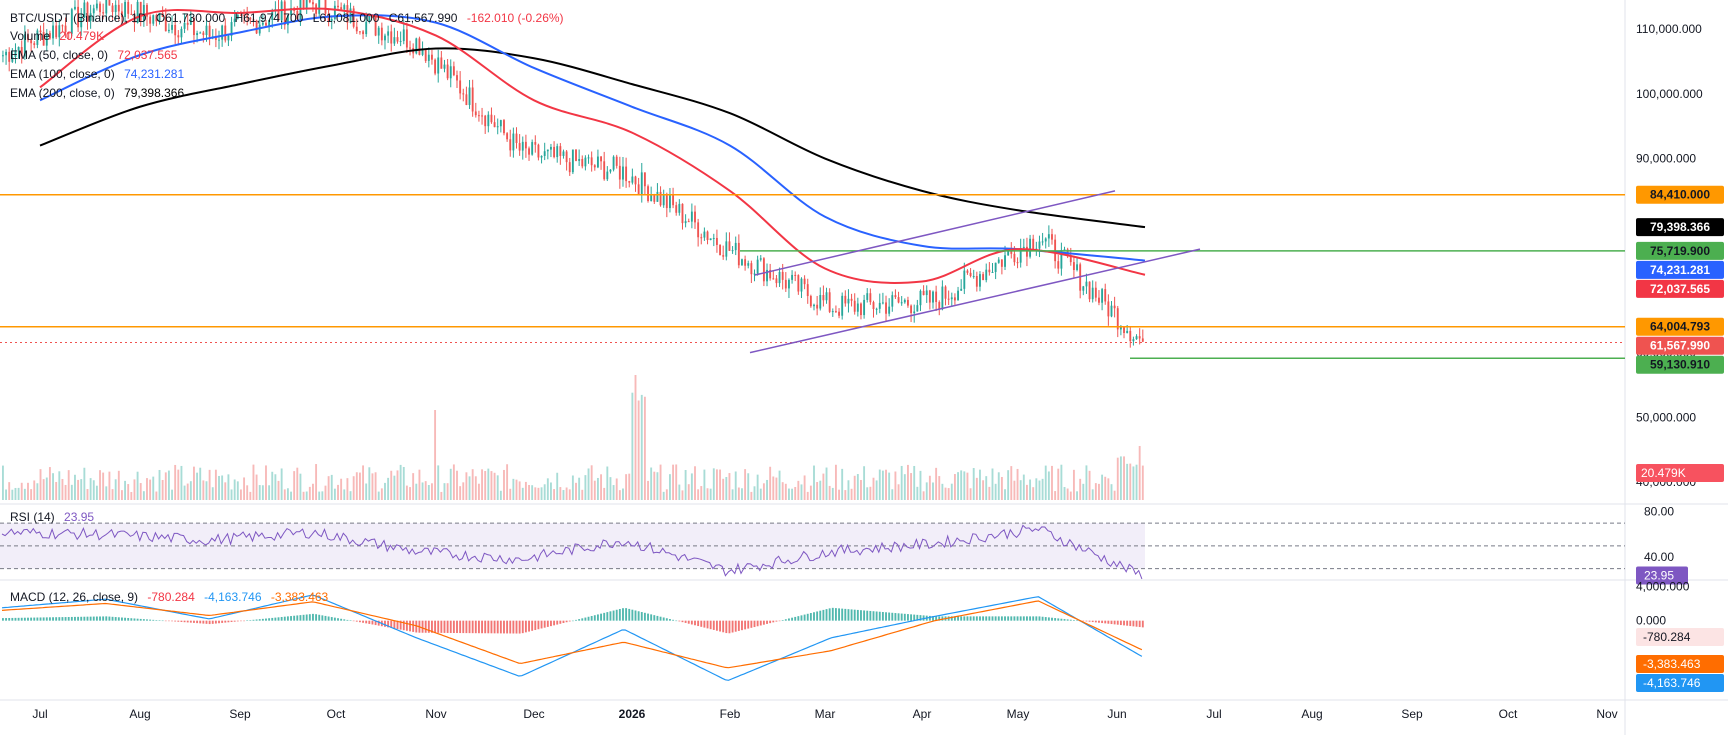 The image size is (1728, 740). What do you see at coordinates (100, 74) in the screenshot?
I see `ema100-legend: EMA (100, close, 0) 74,231.281` at bounding box center [100, 74].